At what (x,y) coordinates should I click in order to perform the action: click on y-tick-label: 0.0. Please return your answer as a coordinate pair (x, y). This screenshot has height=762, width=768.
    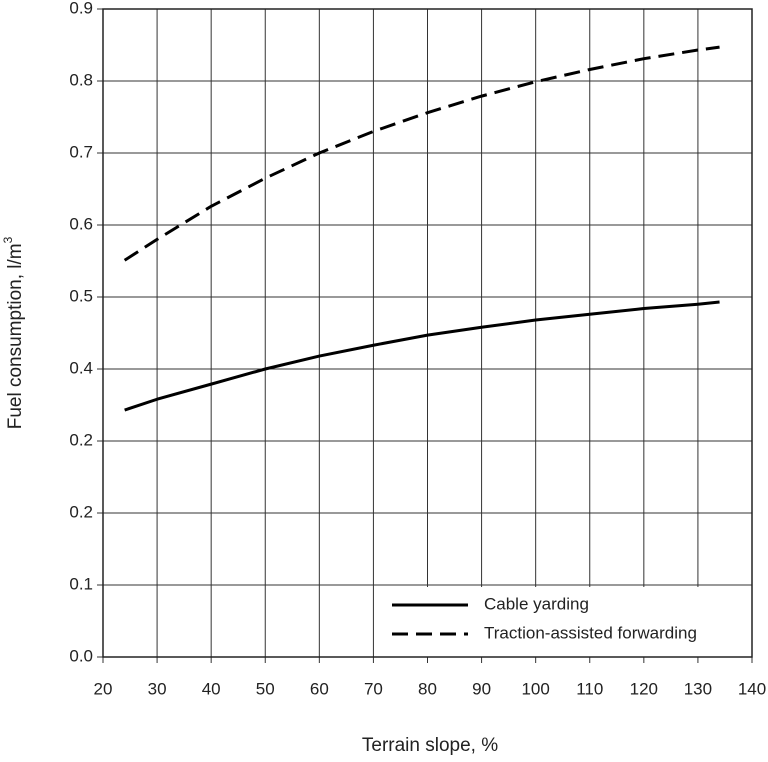
    Looking at the image, I should click on (81, 655).